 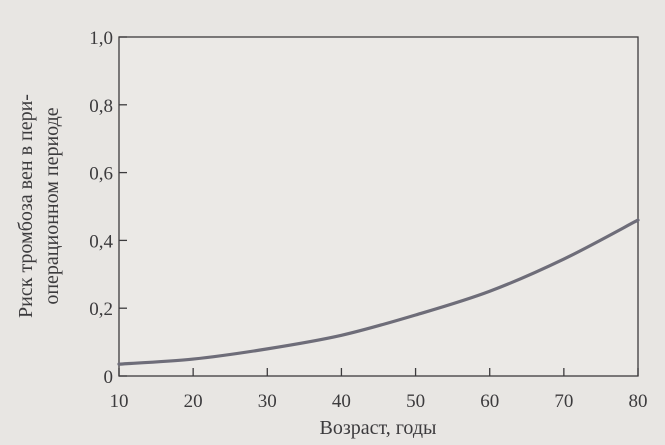 What do you see at coordinates (101, 174) in the screenshot?
I see `y-tick-label: 0,6` at bounding box center [101, 174].